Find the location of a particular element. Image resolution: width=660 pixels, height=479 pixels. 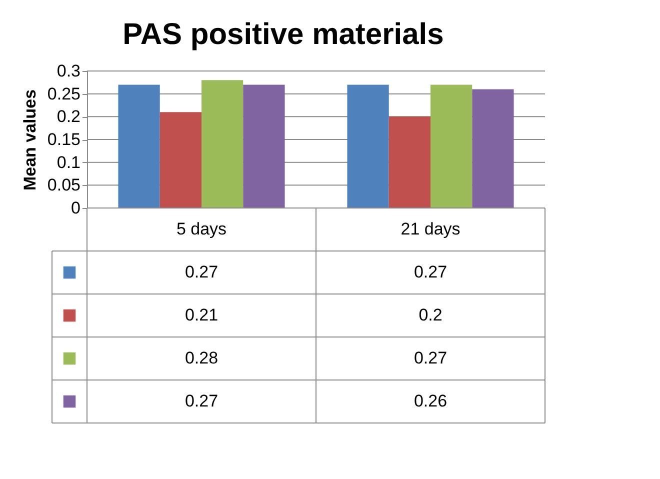

y-axis-title: Mean values is located at coordinates (30, 140).